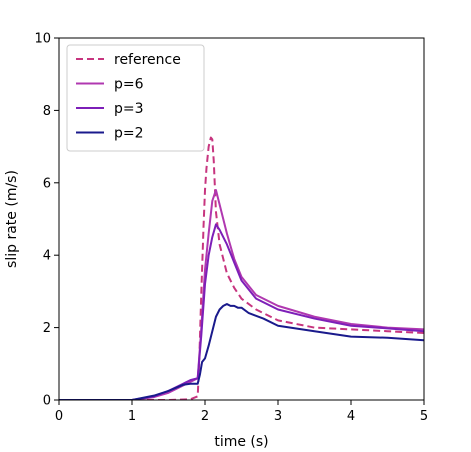 The height and width of the screenshot is (452, 471). Describe the element at coordinates (132, 416) in the screenshot. I see `x-tick-label: 1` at that location.